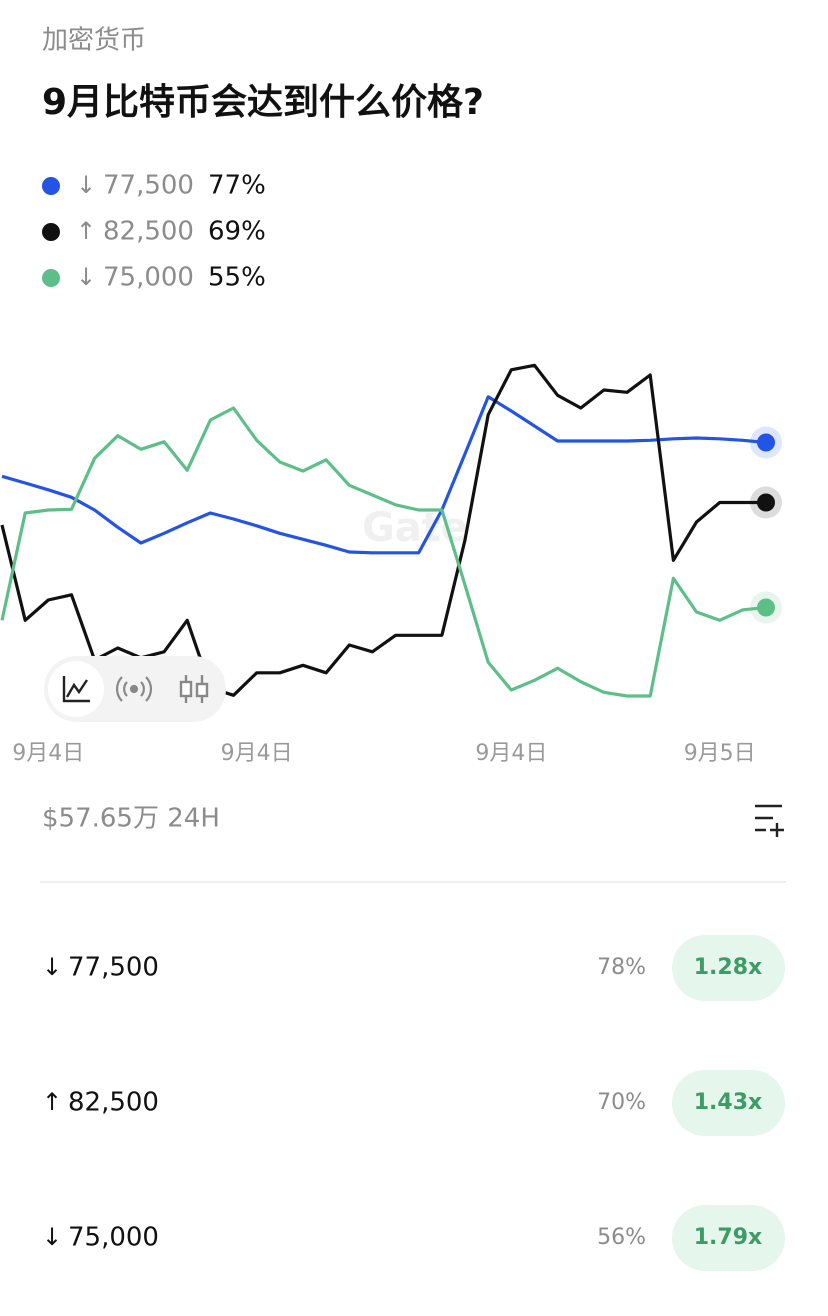 This screenshot has width=828, height=1316. What do you see at coordinates (413, 1238) in the screenshot?
I see `outcome-row: ↓ 75,000 56% 1.79x` at bounding box center [413, 1238].